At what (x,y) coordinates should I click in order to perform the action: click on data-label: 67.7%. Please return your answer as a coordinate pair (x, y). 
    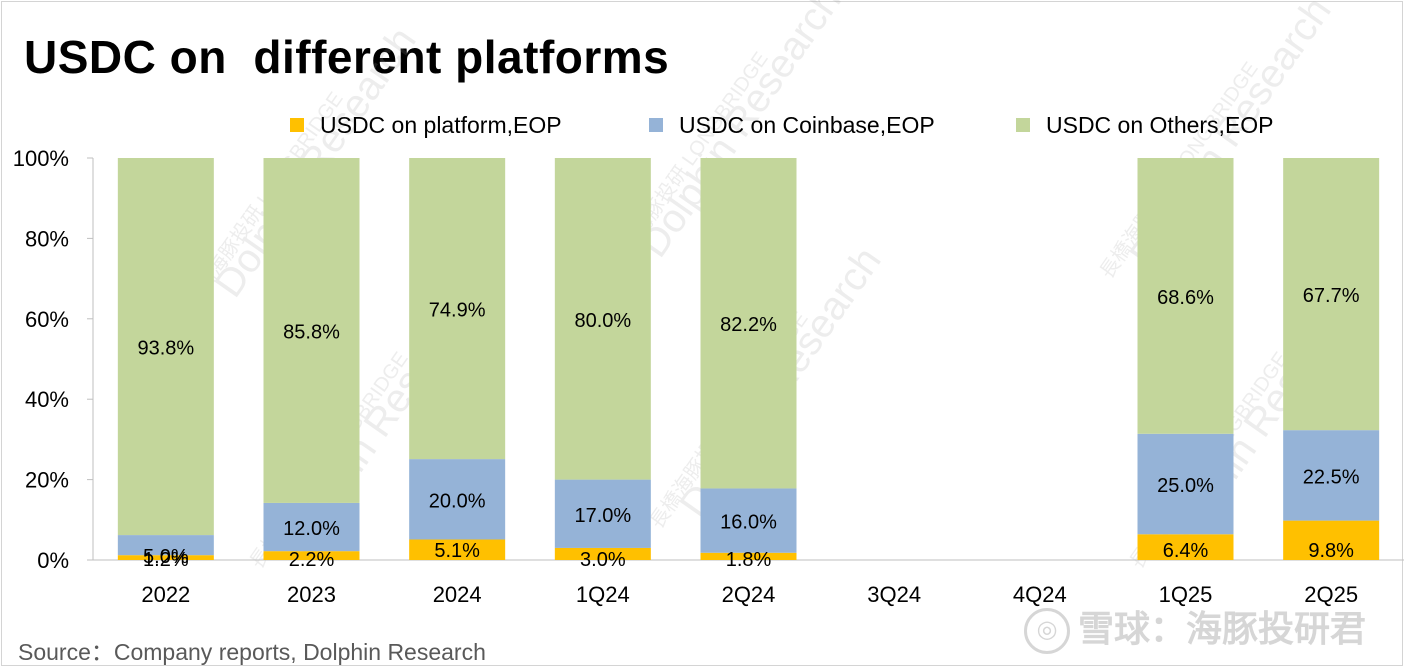
    Looking at the image, I should click on (1331, 296).